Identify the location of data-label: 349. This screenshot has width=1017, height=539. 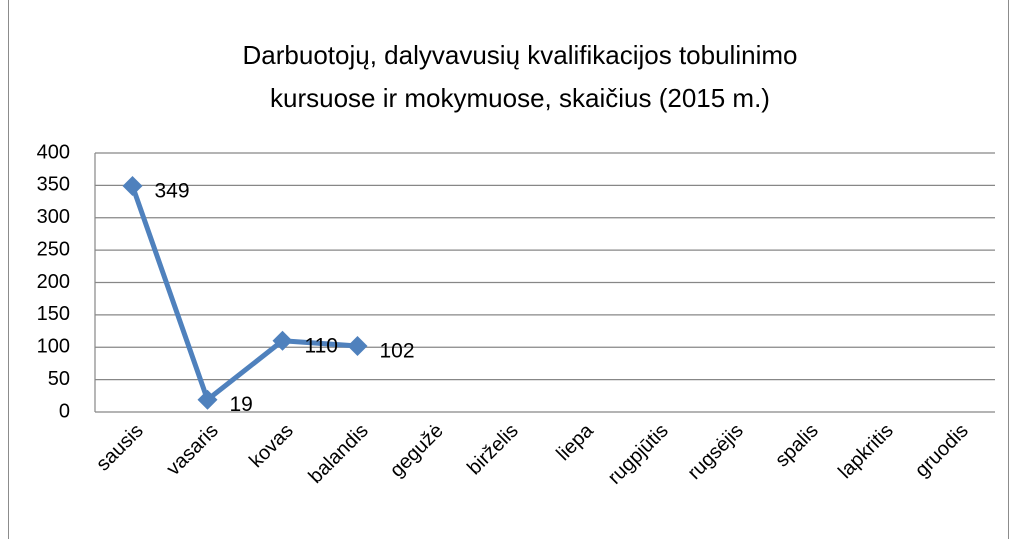
(172, 191).